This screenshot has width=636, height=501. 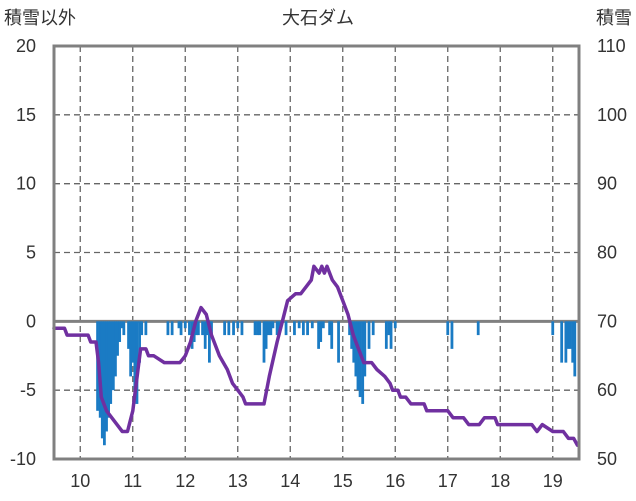 I want to click on right-tick-label: 50, so click(x=607, y=459).